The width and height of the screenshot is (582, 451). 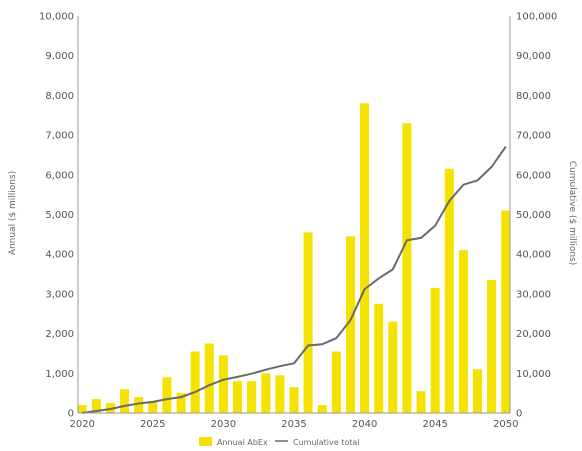 I want to click on legend-line-label: Cumulative total, so click(x=326, y=442).